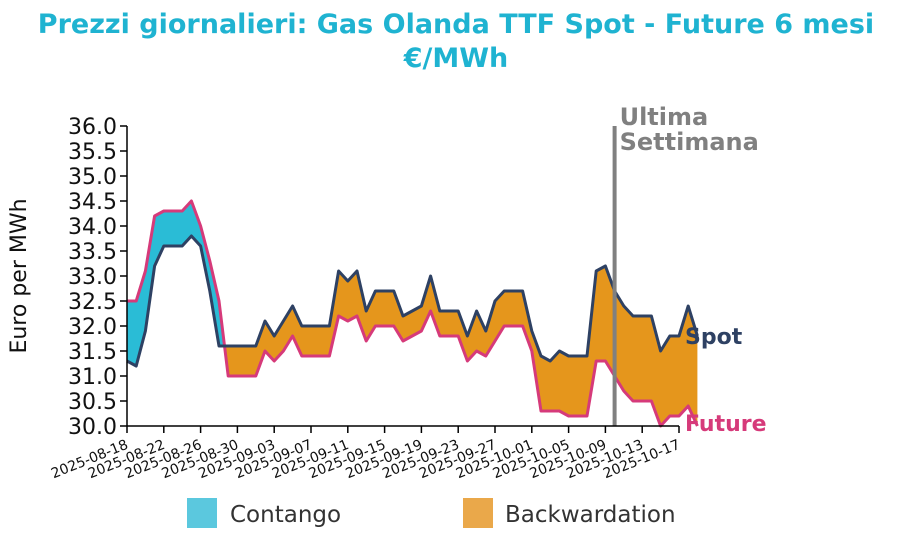 This screenshot has height=539, width=904. Describe the element at coordinates (19, 275) in the screenshot. I see `y-axis-label: Euro per MWh` at that location.